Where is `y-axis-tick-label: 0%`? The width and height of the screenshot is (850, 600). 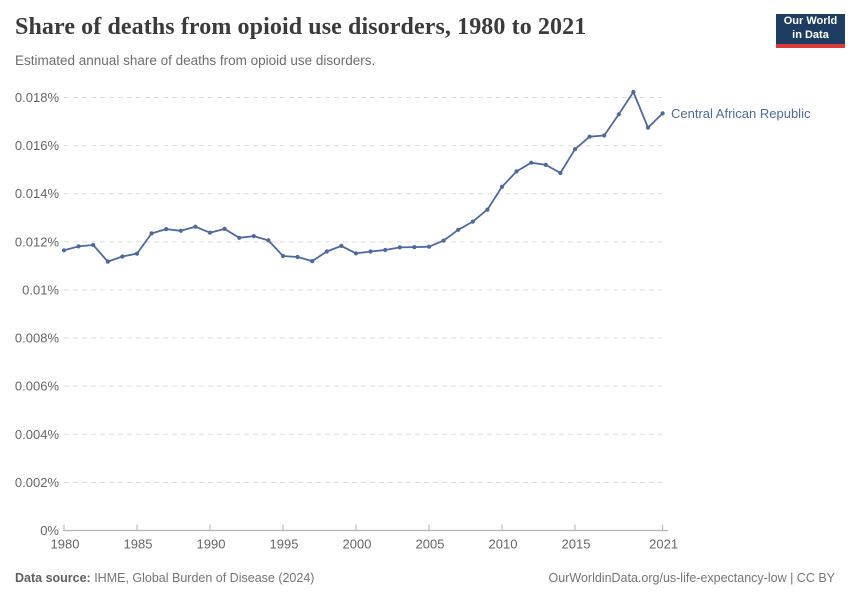
y-axis-tick-label: 0% is located at coordinates (49, 530).